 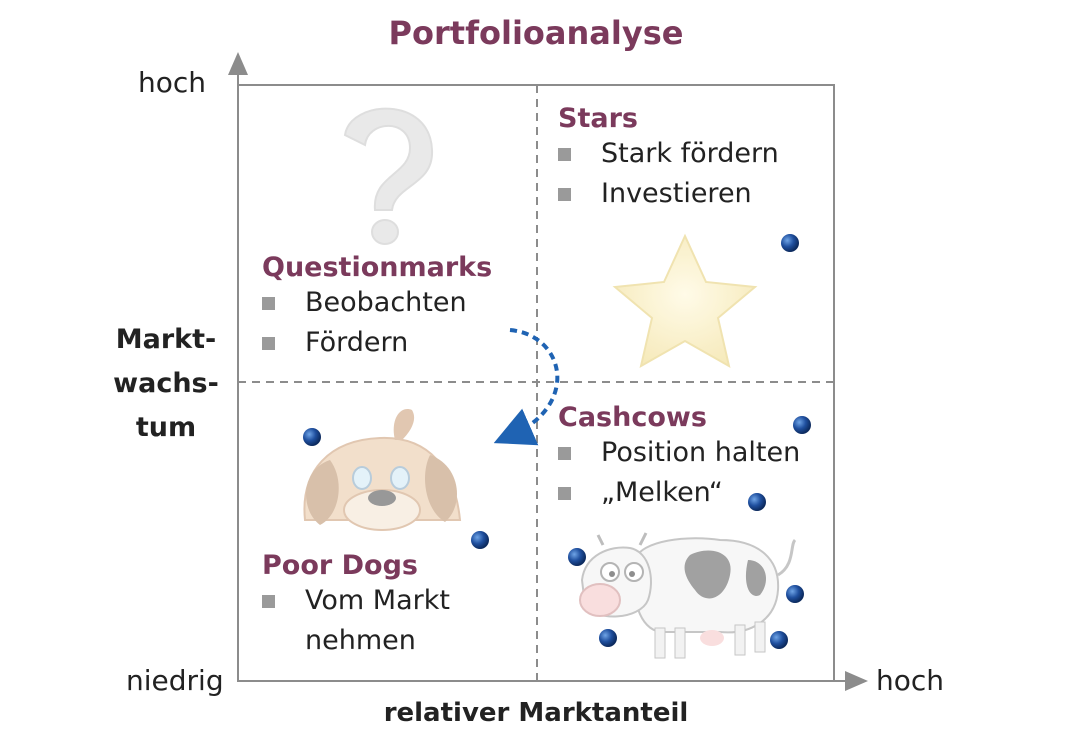 What do you see at coordinates (679, 154) in the screenshot?
I see `list-item: Stark fördern` at bounding box center [679, 154].